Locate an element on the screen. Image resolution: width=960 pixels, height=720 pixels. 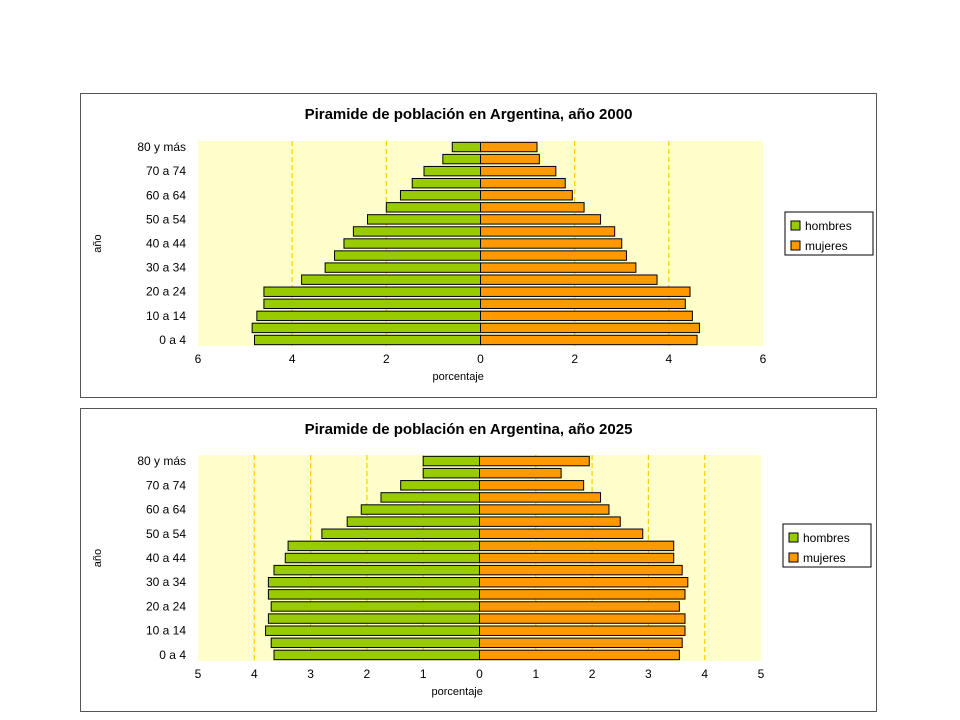
legend-box is located at coordinates (827, 545).